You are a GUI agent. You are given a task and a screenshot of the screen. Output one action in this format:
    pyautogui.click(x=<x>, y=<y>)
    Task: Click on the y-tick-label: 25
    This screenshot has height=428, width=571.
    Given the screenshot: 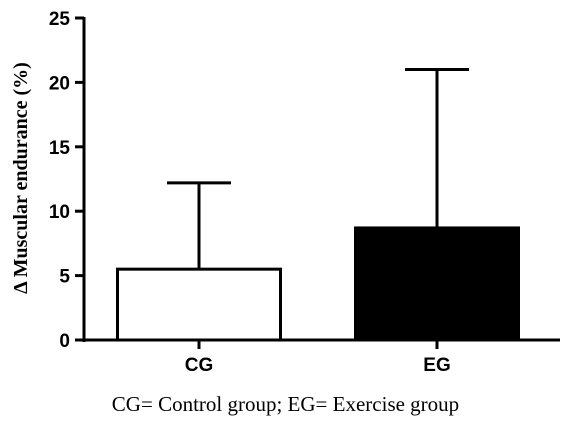 What is the action you would take?
    pyautogui.click(x=60, y=19)
    